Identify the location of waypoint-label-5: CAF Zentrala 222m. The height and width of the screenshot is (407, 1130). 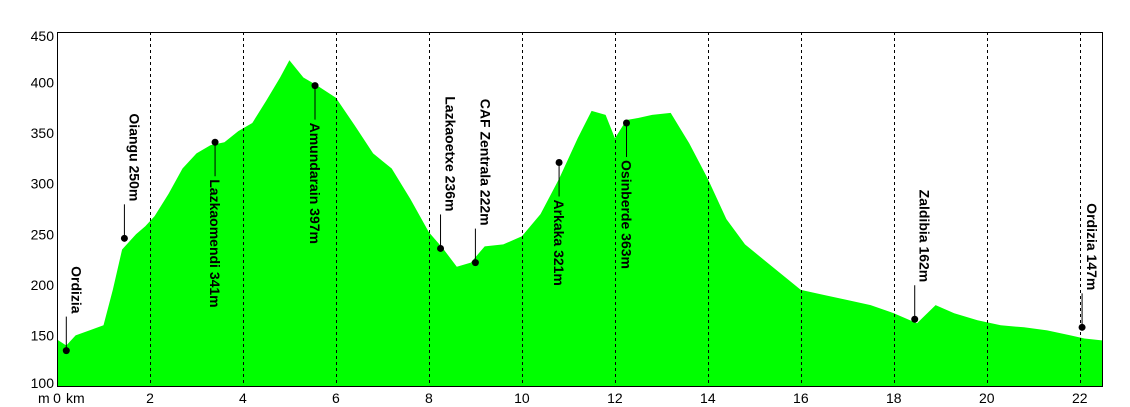
(485, 162).